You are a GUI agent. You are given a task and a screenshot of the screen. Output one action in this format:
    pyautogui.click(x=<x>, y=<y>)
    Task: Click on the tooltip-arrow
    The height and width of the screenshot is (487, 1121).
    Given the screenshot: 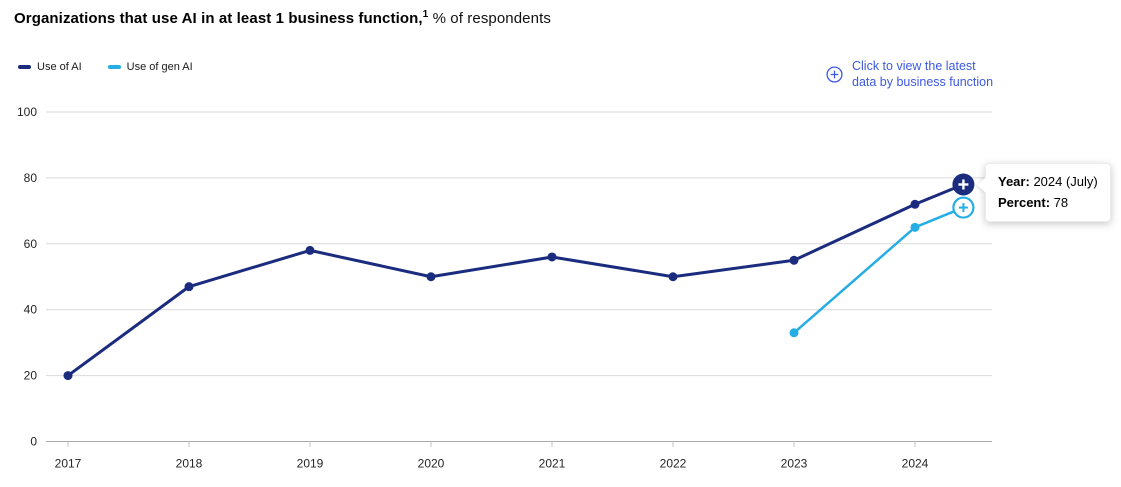 What is the action you would take?
    pyautogui.click(x=981, y=185)
    